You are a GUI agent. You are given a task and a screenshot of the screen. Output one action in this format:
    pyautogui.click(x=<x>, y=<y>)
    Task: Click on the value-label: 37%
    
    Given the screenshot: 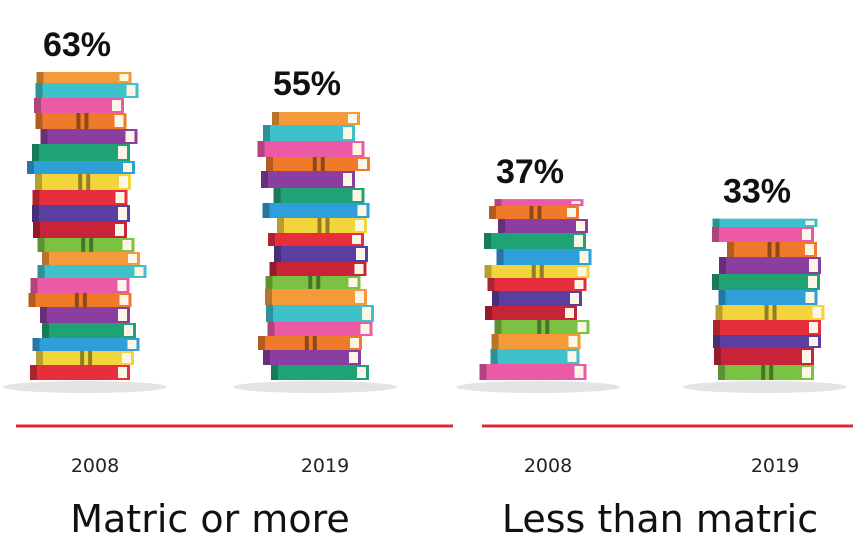 What is the action you would take?
    pyautogui.click(x=530, y=172)
    